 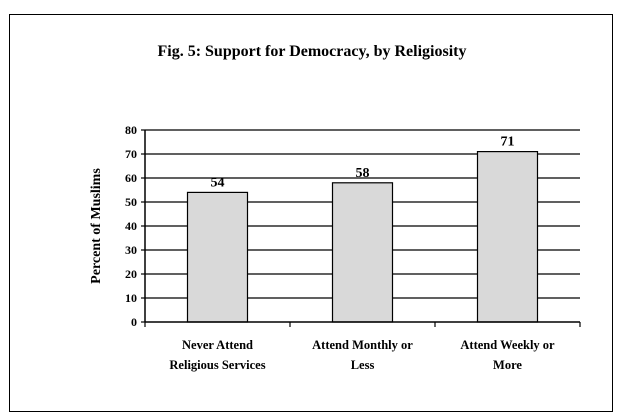 What do you see at coordinates (96, 226) in the screenshot?
I see `y-axis-title: Percent of Muslims` at bounding box center [96, 226].